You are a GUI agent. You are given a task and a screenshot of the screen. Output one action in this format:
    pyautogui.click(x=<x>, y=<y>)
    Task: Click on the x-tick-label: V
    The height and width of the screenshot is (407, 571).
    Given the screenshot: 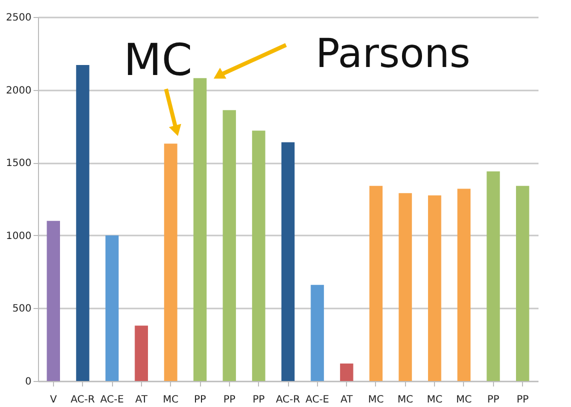 What is the action you would take?
    pyautogui.click(x=53, y=400)
    